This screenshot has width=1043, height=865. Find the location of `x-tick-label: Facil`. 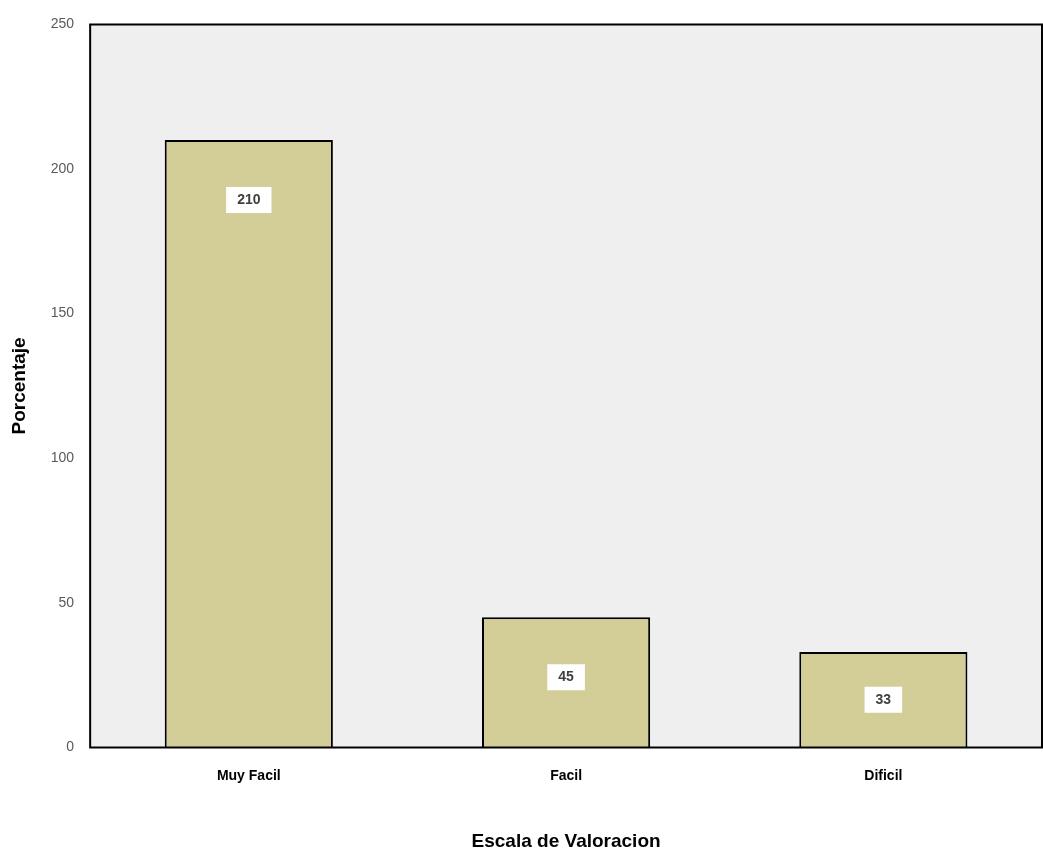

x-tick-label: Facil is located at coordinates (566, 774).